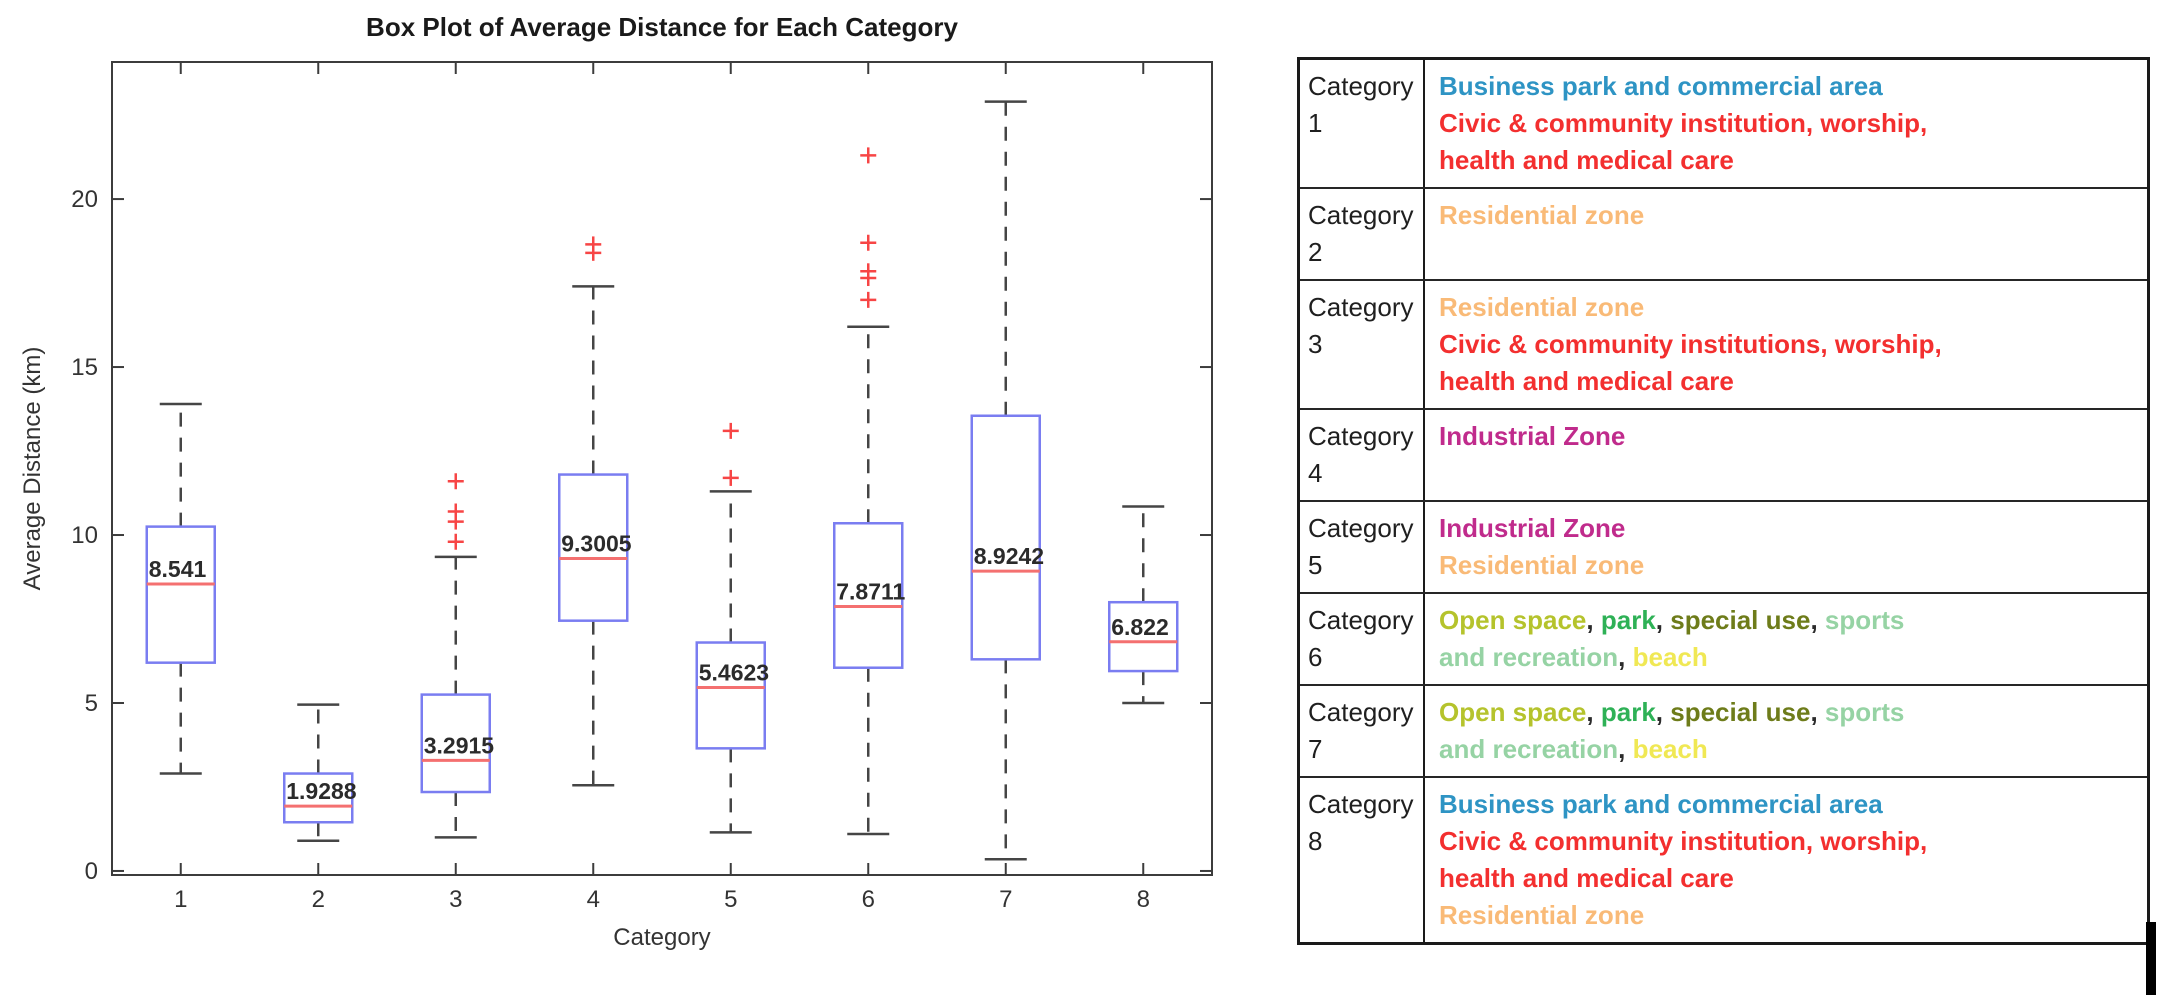 The height and width of the screenshot is (1000, 2180). What do you see at coordinates (1362, 731) in the screenshot?
I see `legend-category-label-7: Category 7` at bounding box center [1362, 731].